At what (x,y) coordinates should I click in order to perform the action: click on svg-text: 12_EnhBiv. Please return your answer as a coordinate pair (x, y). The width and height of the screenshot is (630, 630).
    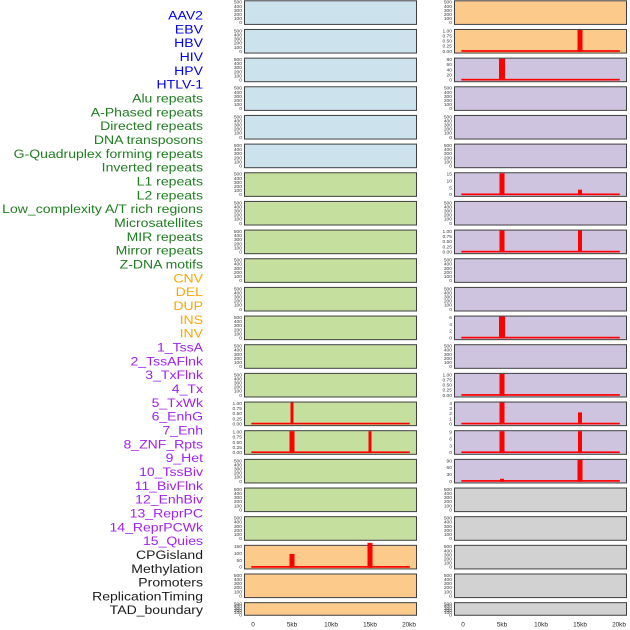
    Looking at the image, I should click on (169, 500).